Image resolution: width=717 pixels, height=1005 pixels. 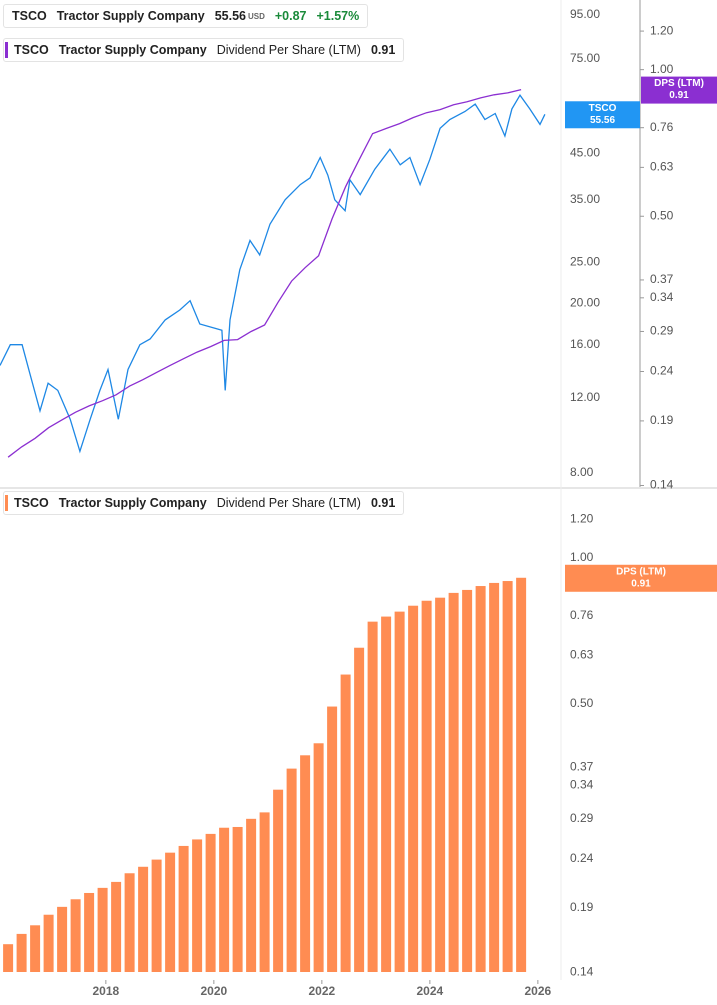 What do you see at coordinates (662, 69) in the screenshot?
I see `y2-tick-label: 1.00` at bounding box center [662, 69].